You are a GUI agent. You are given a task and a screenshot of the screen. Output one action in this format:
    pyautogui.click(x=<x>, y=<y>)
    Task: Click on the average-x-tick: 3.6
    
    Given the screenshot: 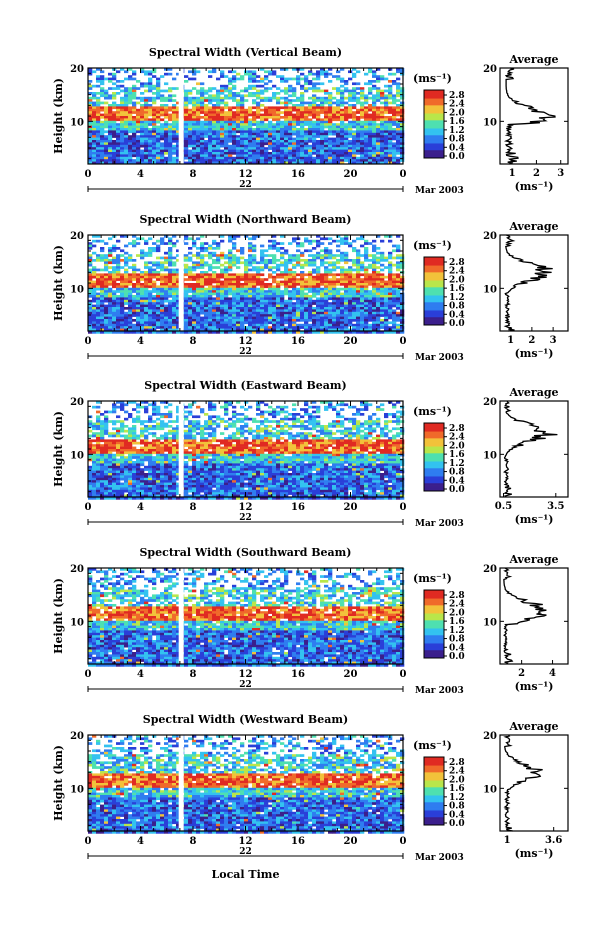 What is the action you would take?
    pyautogui.click(x=553, y=840)
    